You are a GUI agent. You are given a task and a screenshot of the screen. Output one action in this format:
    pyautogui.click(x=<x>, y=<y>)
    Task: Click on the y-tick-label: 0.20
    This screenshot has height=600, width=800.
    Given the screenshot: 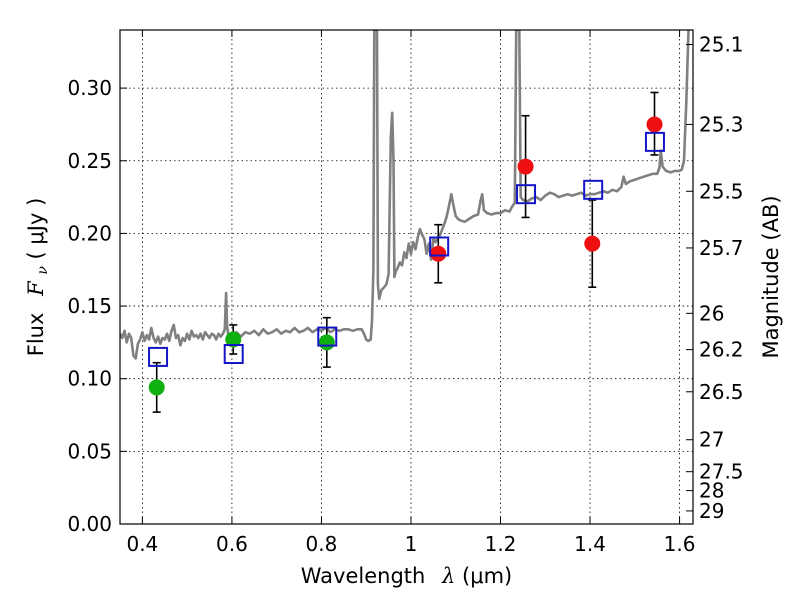 What is the action you would take?
    pyautogui.click(x=89, y=233)
    